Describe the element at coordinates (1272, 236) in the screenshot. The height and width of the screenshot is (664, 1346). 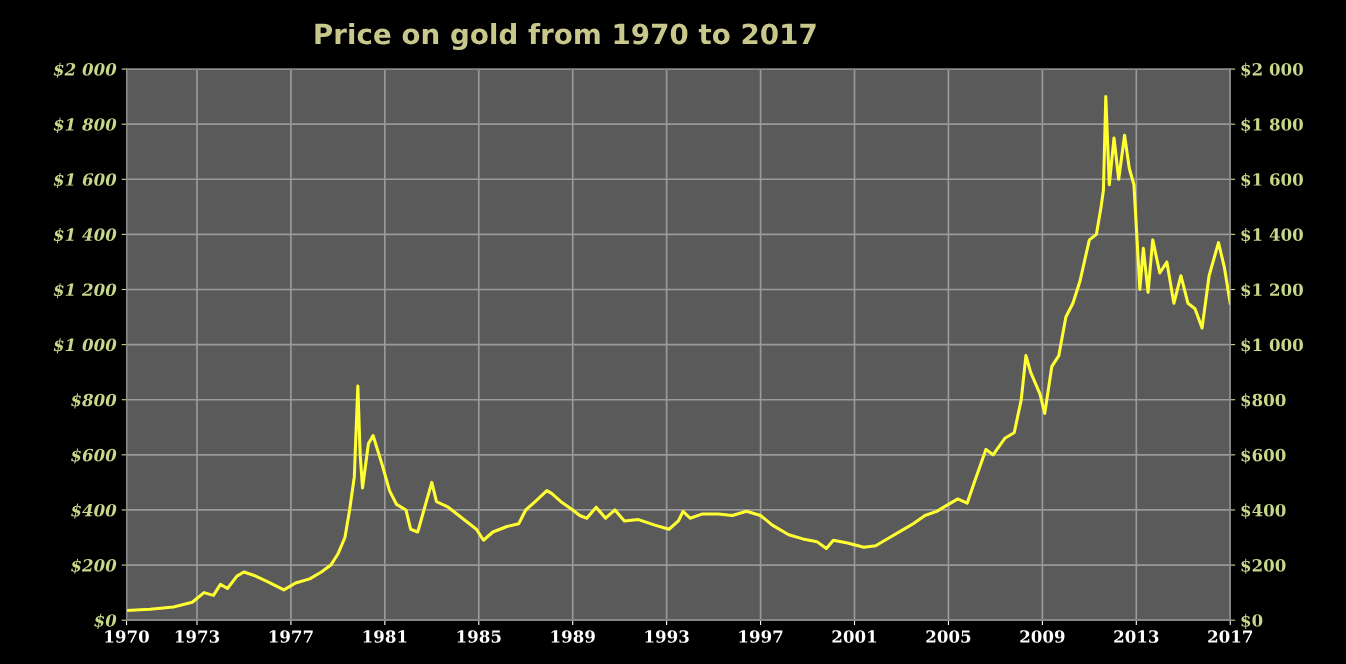
I see `y2-tick-label: $1 400` at that location.